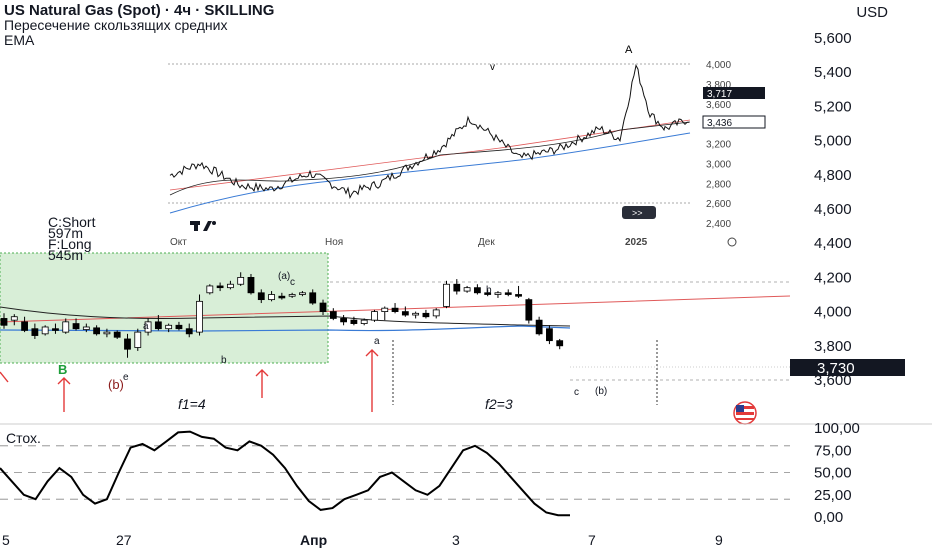 The width and height of the screenshot is (932, 550). What do you see at coordinates (601, 391) in the screenshot?
I see `wave-label: (b)` at bounding box center [601, 391].